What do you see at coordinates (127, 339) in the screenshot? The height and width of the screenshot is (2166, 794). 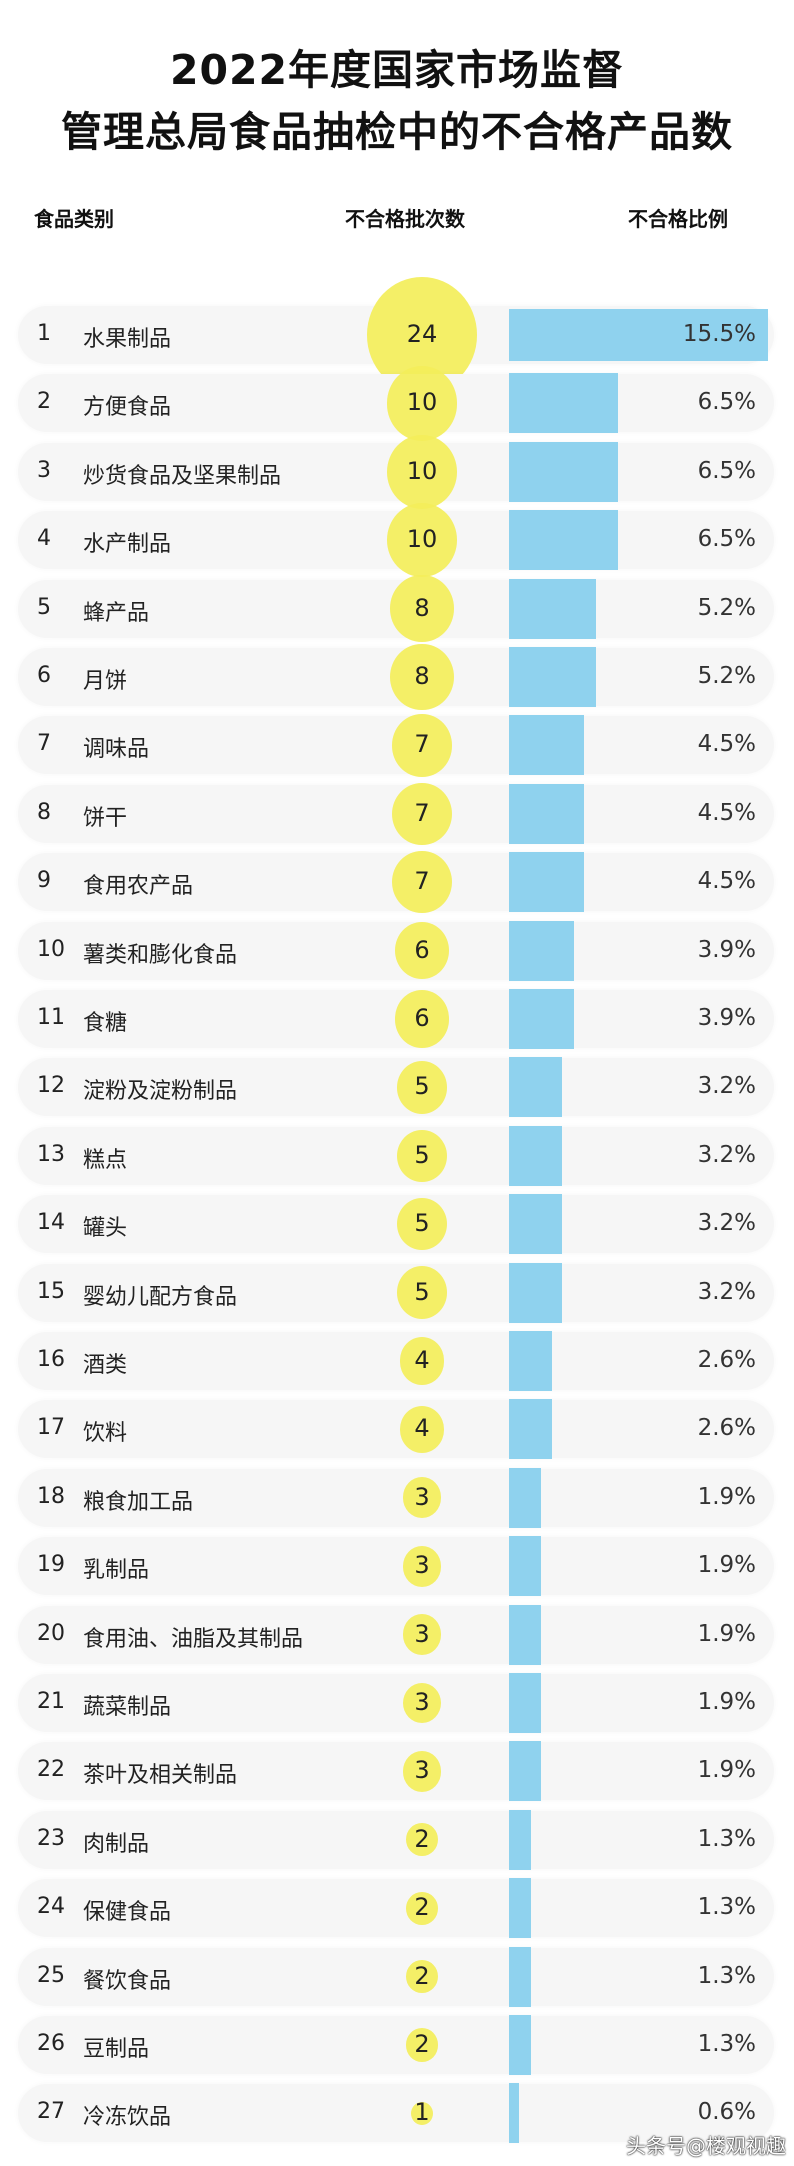 I see `category-name: 水果制品` at bounding box center [127, 339].